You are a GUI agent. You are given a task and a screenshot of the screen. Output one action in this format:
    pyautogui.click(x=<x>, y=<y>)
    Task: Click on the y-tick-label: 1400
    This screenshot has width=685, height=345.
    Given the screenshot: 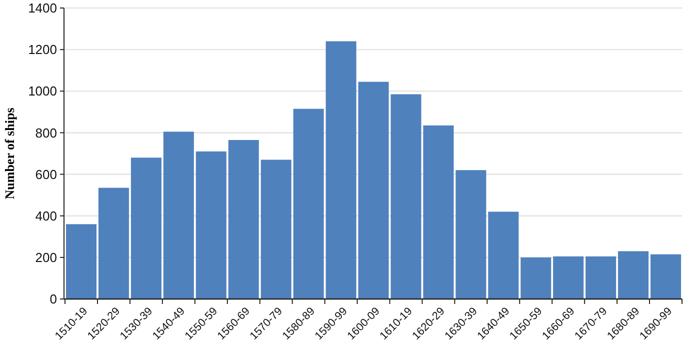 What is the action you would take?
    pyautogui.click(x=42, y=8)
    